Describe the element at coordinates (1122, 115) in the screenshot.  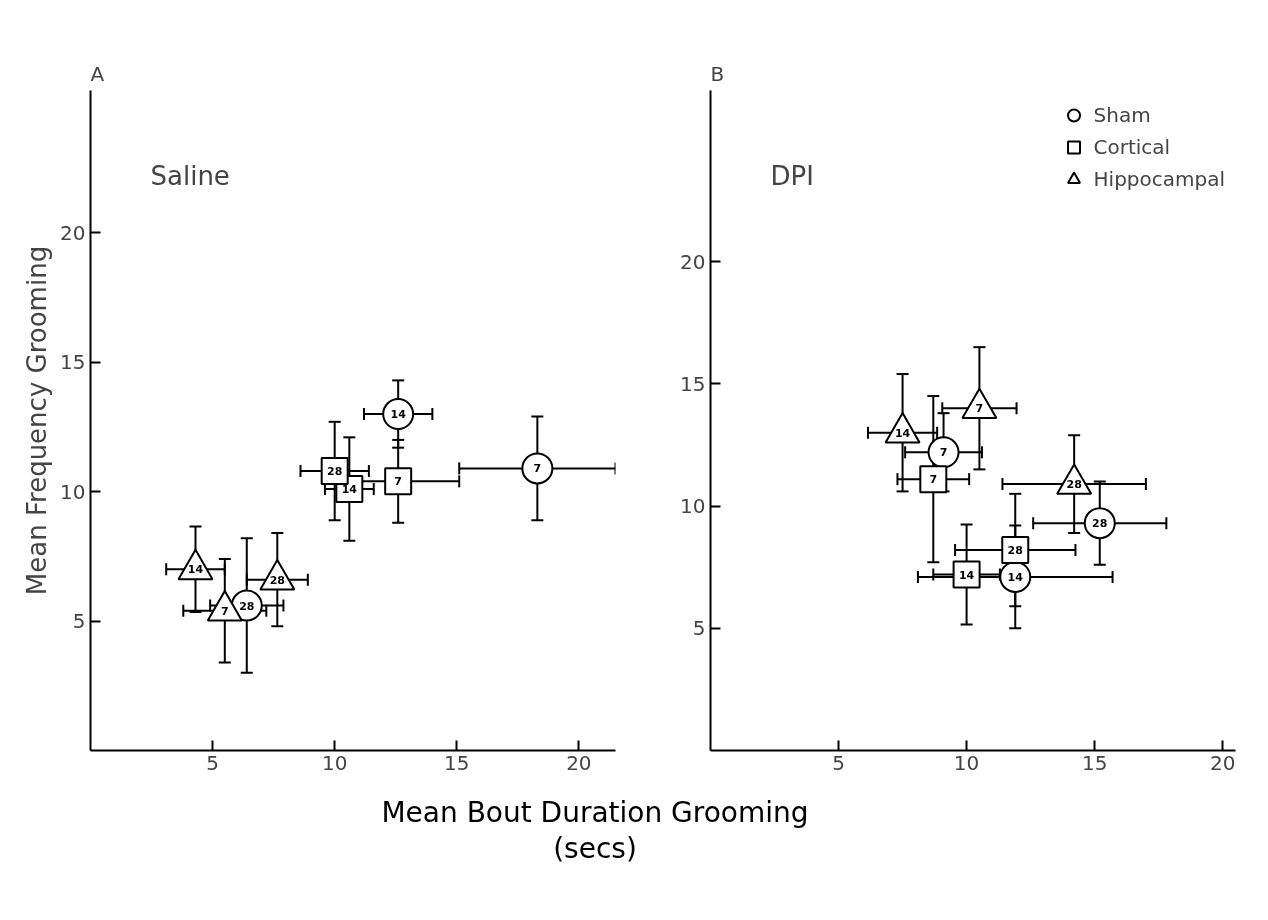
I see `legend-label: Sham` at that location.